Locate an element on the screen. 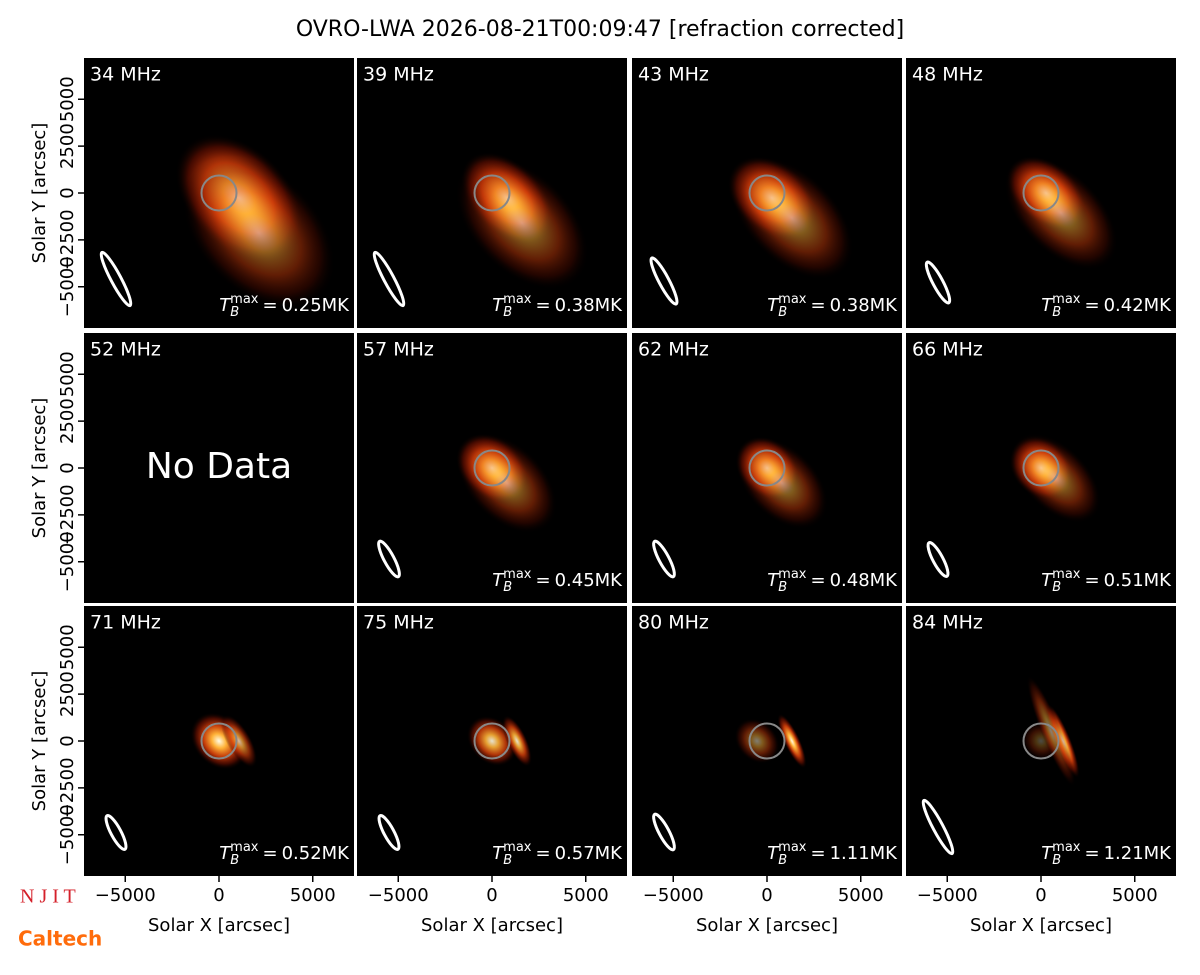 The height and width of the screenshot is (975, 1200). tmax-label: TBmax = 0.25MK is located at coordinates (284, 306).